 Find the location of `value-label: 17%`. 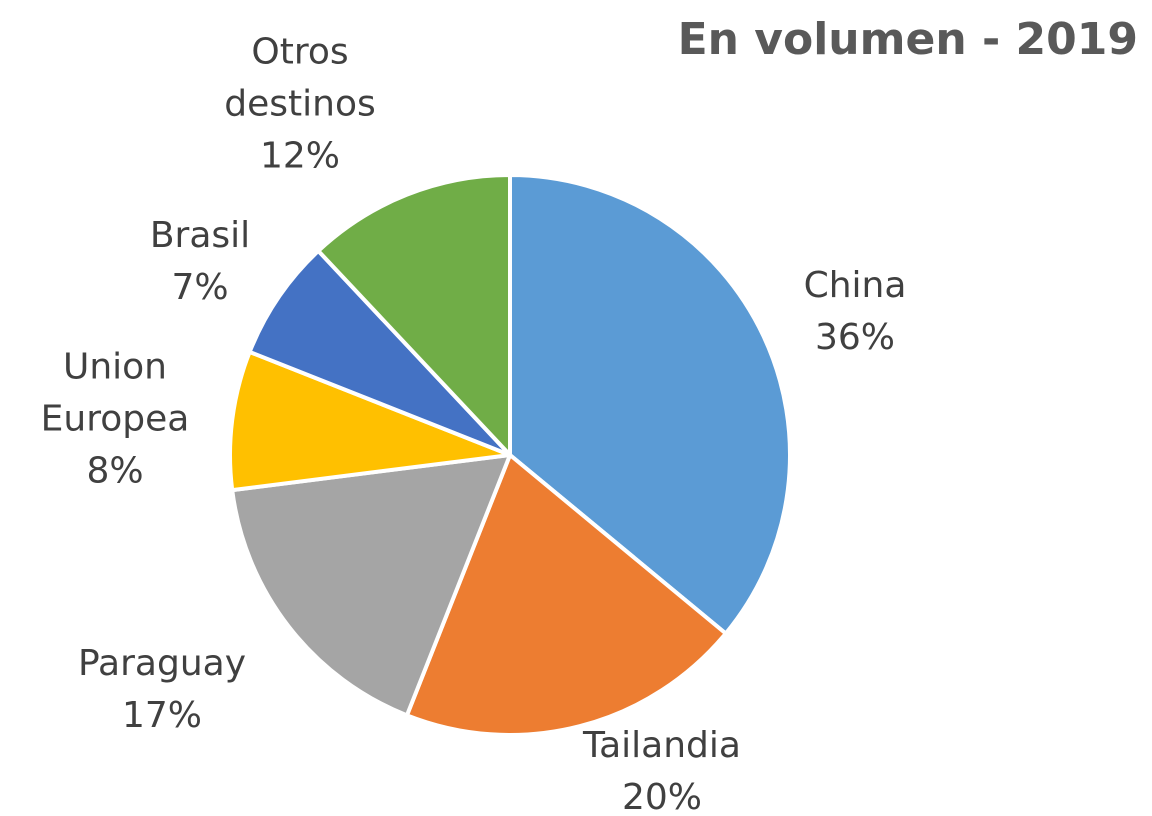

value-label: 17% is located at coordinates (161, 715).